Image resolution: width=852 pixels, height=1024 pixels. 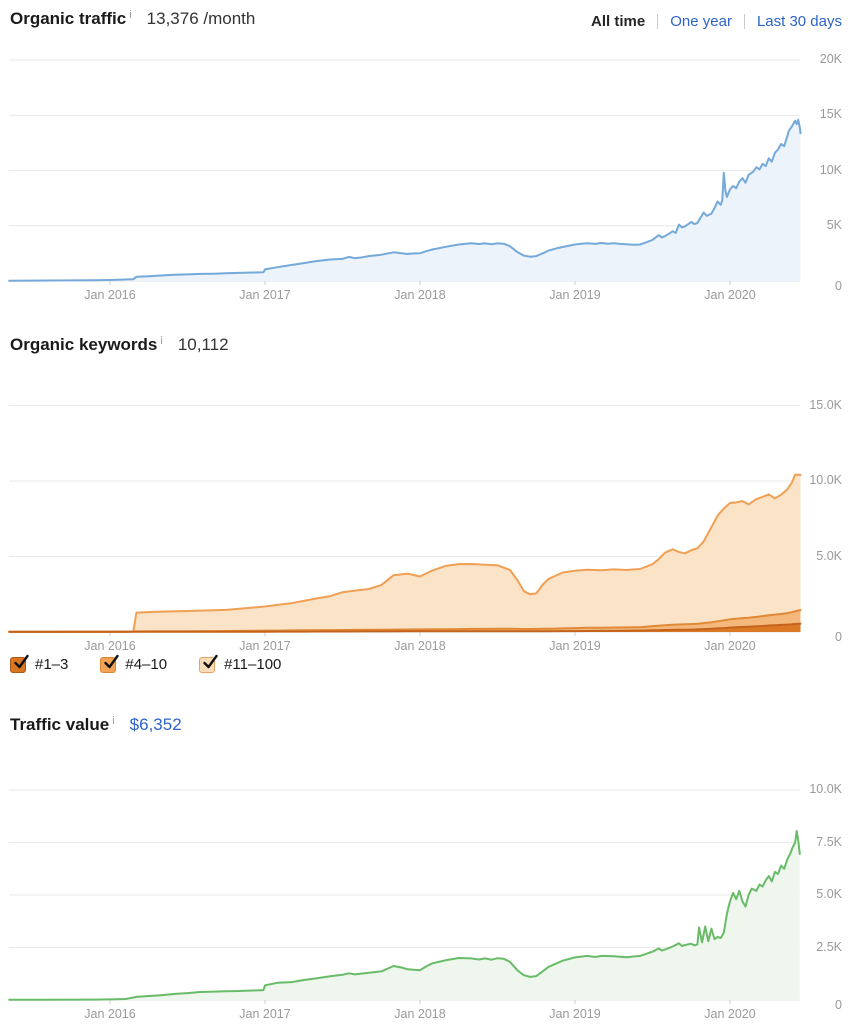 What do you see at coordinates (84, 344) in the screenshot?
I see `organic-keywords-title: Organic keywords` at bounding box center [84, 344].